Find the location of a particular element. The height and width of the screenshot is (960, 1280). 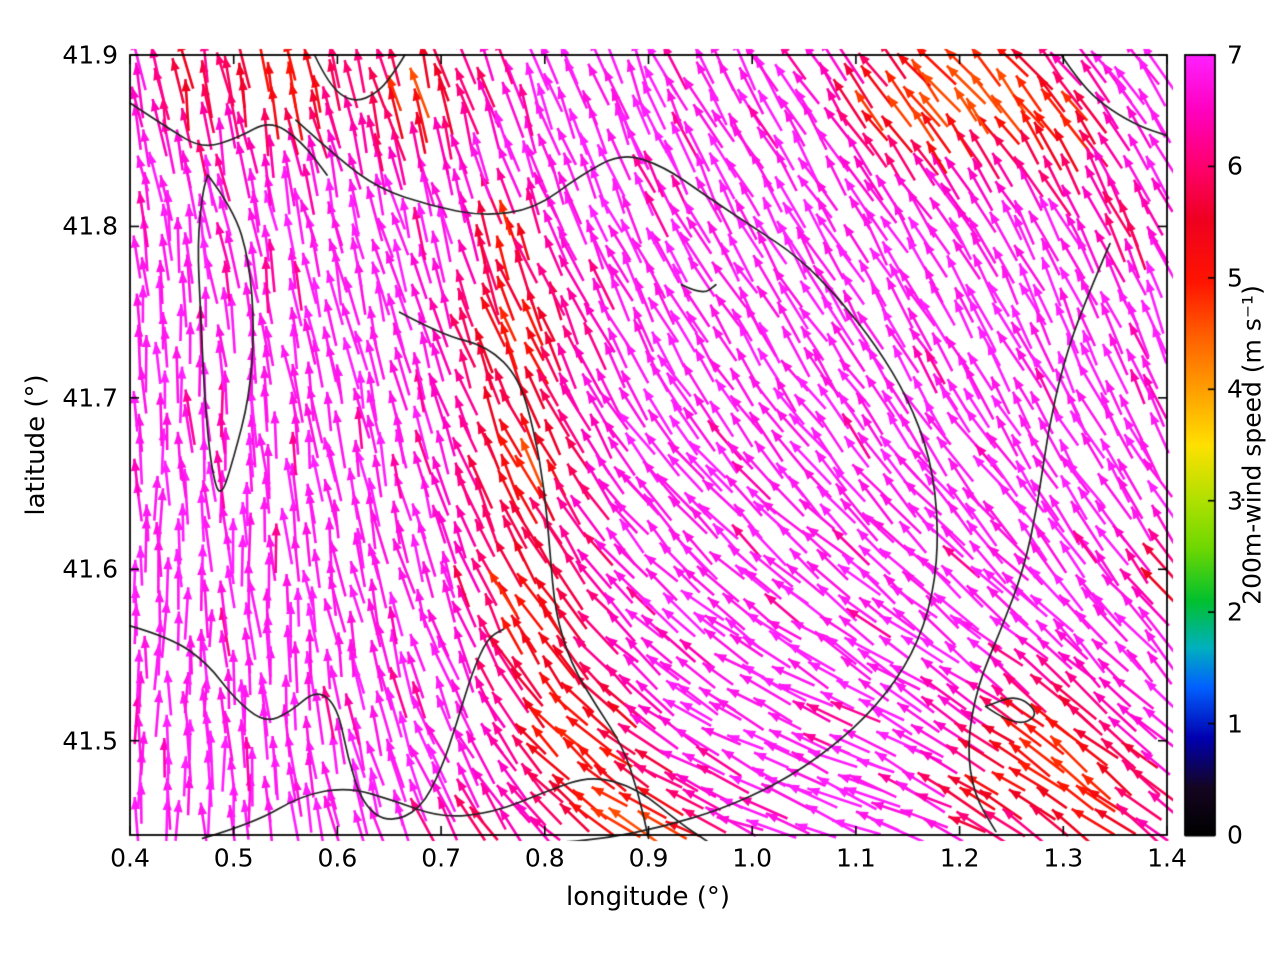

x-tick-label: 1.2 is located at coordinates (959, 858).